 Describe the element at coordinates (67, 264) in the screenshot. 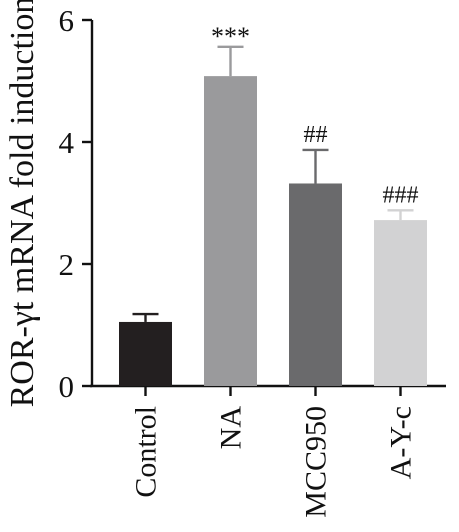

I see `y-tick-label: 2` at that location.